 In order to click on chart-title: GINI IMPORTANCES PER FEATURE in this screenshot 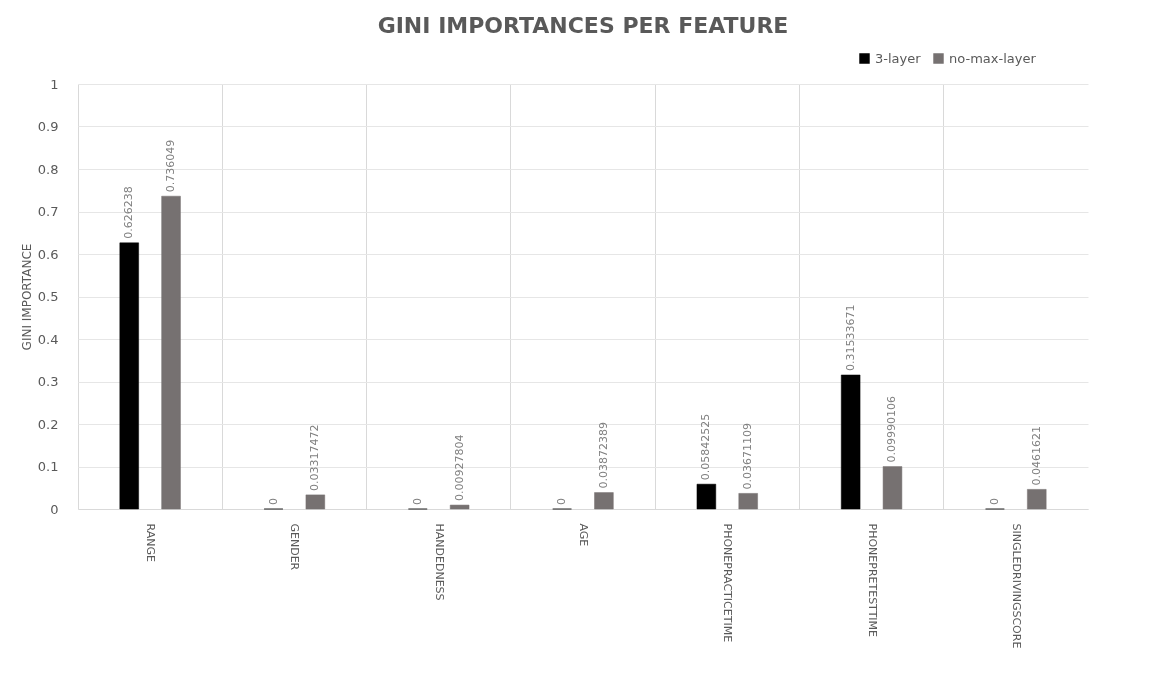, I will do `click(583, 25)`.